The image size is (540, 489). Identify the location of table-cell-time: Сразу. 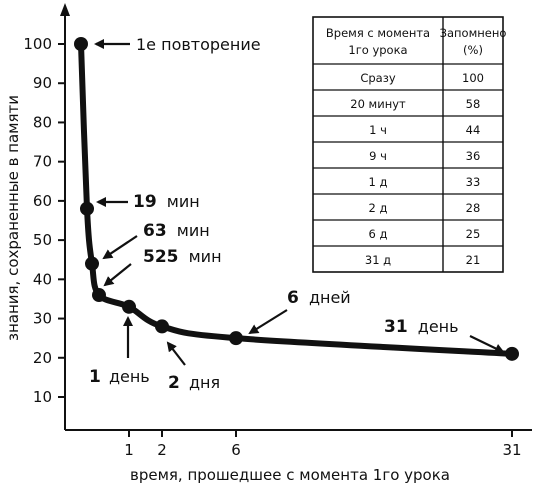
(377, 78).